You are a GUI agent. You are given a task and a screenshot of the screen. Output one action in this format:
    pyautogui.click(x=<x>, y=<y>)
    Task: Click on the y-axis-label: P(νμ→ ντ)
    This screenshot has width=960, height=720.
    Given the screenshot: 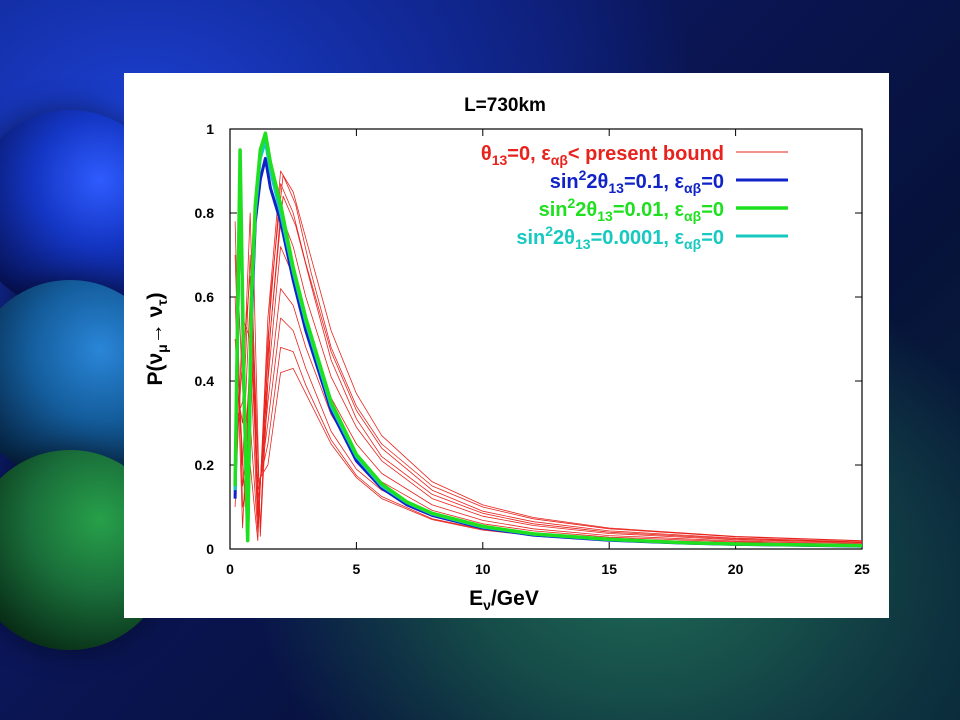 What is the action you would take?
    pyautogui.click(x=157, y=338)
    